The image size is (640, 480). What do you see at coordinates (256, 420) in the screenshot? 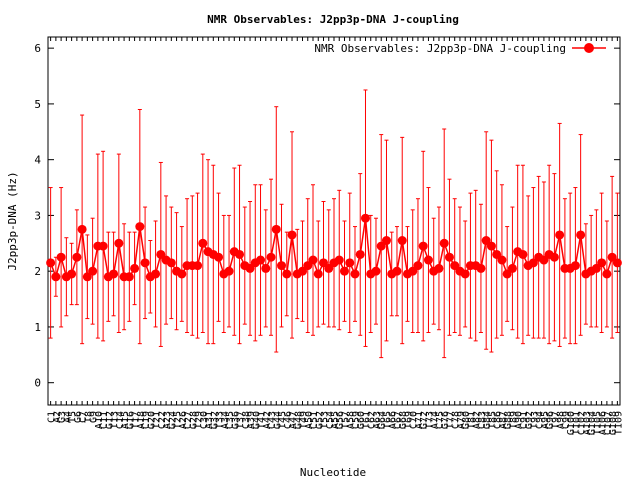
I see `x-tick-label: G40` at bounding box center [256, 420].